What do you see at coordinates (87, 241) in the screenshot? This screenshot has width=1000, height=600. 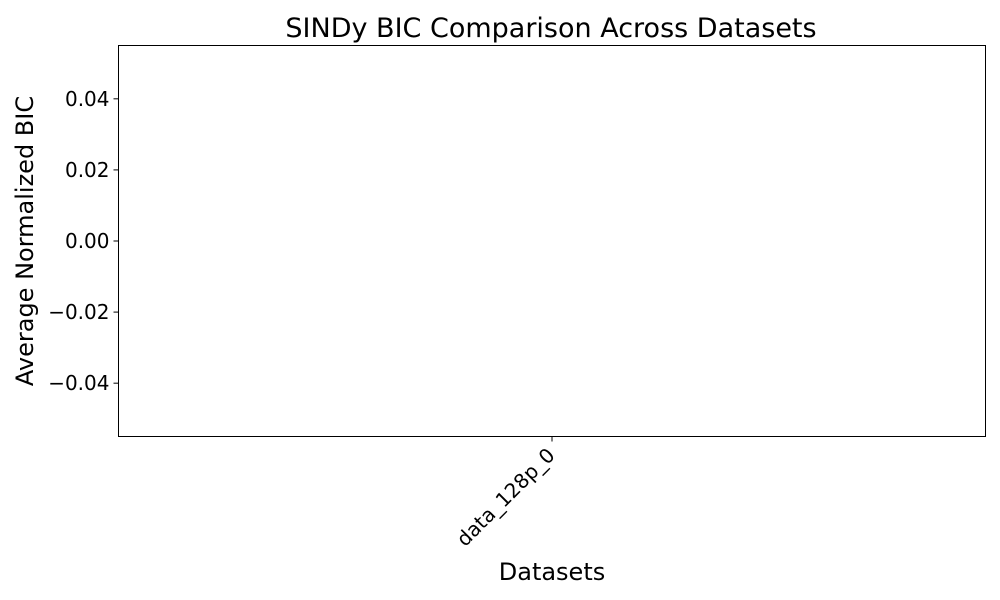 I see `y-tick-label: 0.00` at bounding box center [87, 241].